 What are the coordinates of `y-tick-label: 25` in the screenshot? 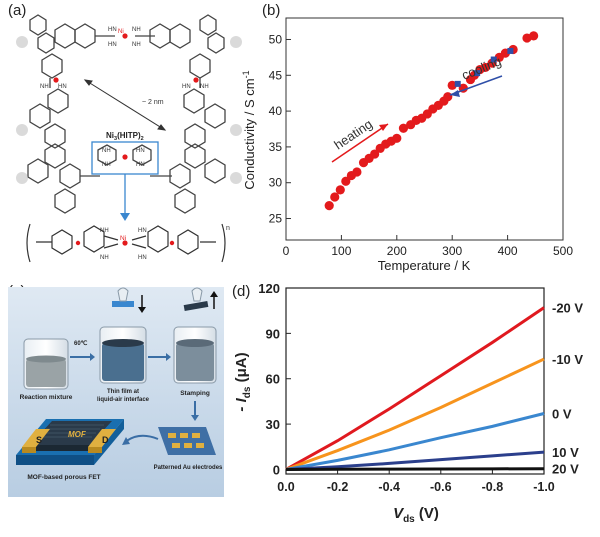 It's located at (276, 219).